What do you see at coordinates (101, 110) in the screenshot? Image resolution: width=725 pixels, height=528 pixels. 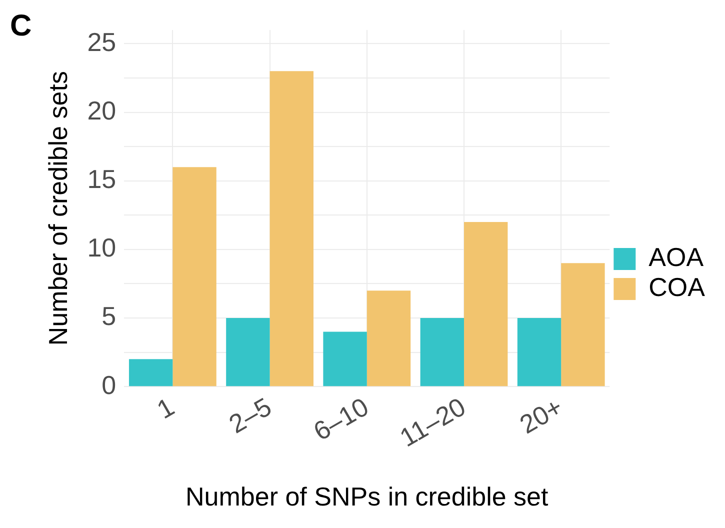 I see `y-tick-label: 20` at bounding box center [101, 110].